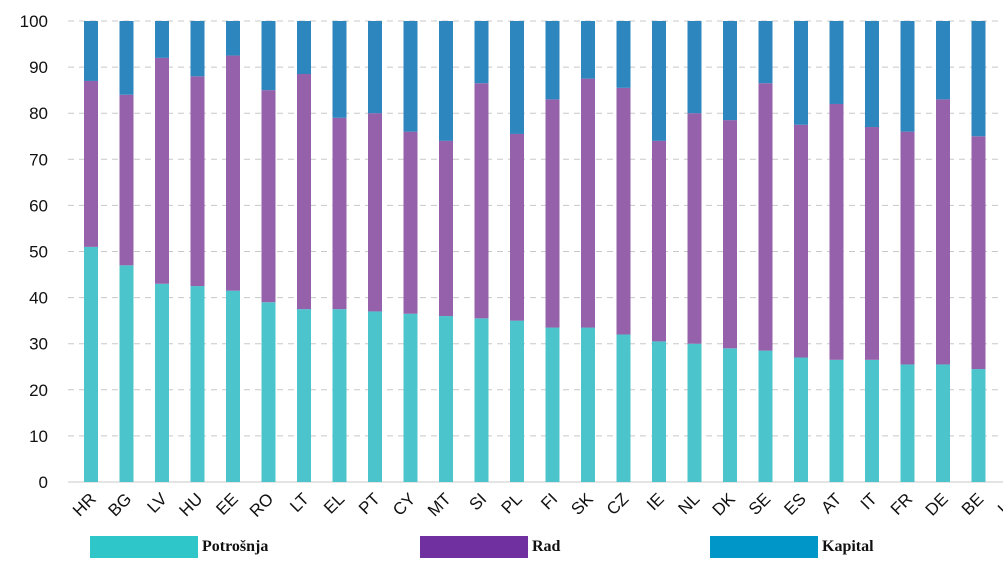  Describe the element at coordinates (998, 503) in the screenshot. I see `x-tick-label-lu: LU` at that location.